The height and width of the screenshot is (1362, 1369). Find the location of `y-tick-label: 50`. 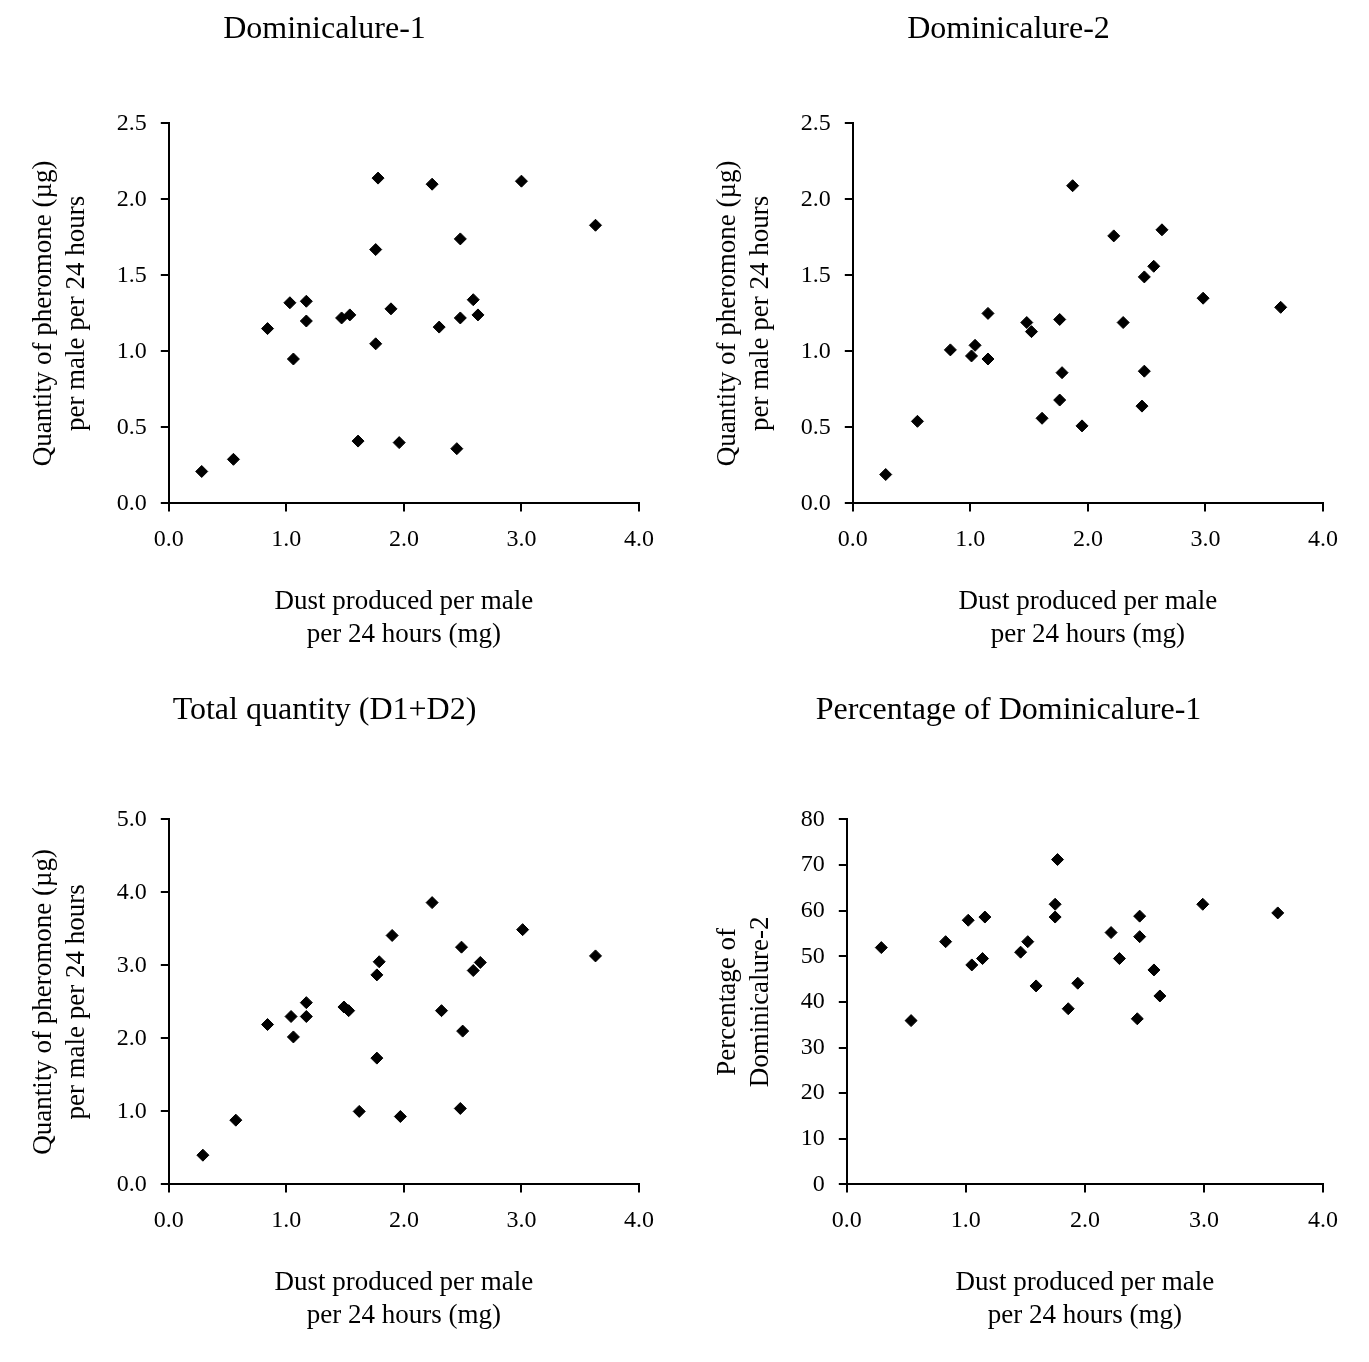

y-tick-label: 50 is located at coordinates (812, 954).